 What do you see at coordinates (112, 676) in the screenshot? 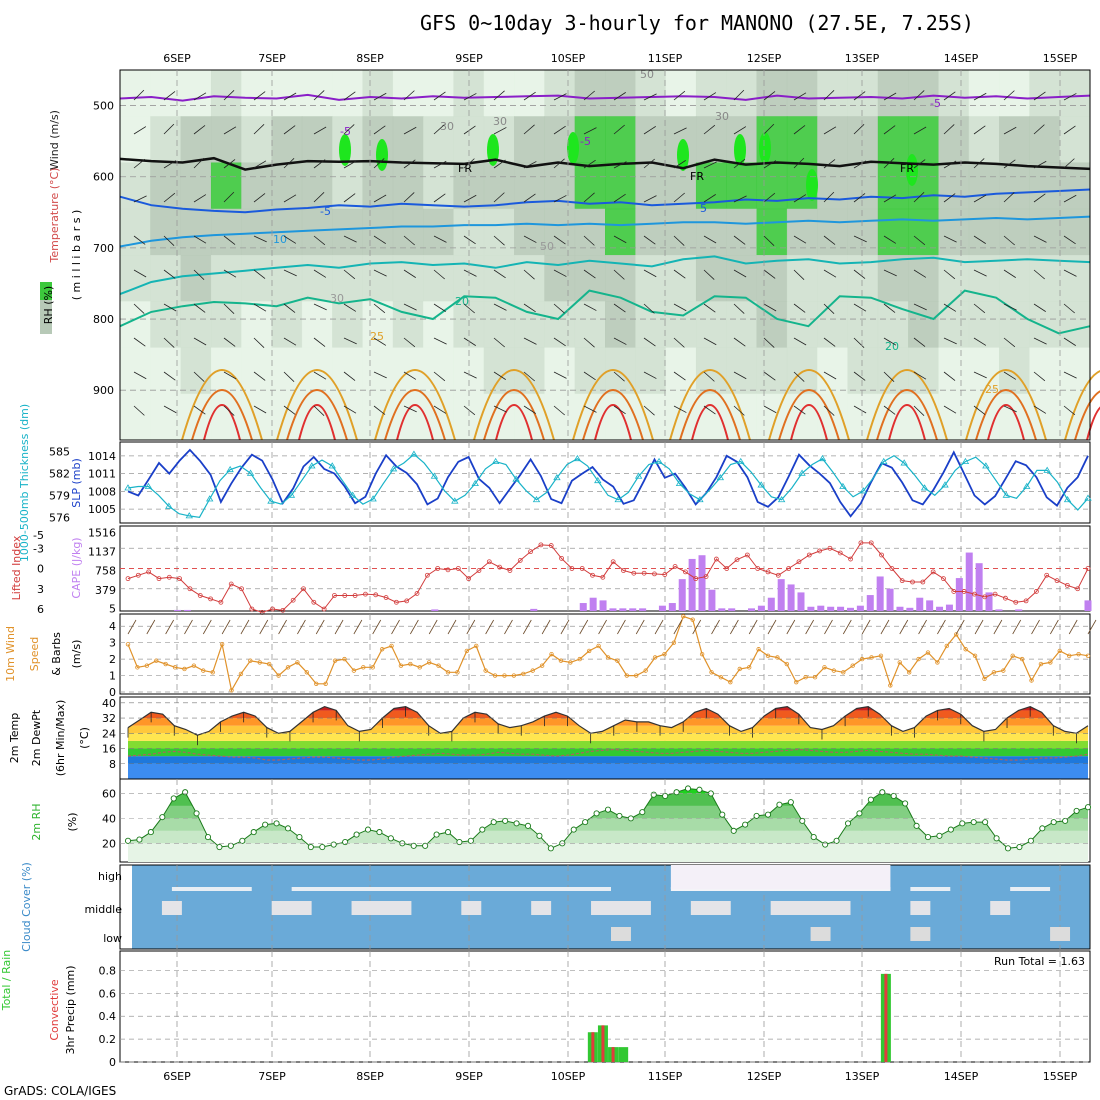
I see `wind-tick: 1` at bounding box center [112, 676].